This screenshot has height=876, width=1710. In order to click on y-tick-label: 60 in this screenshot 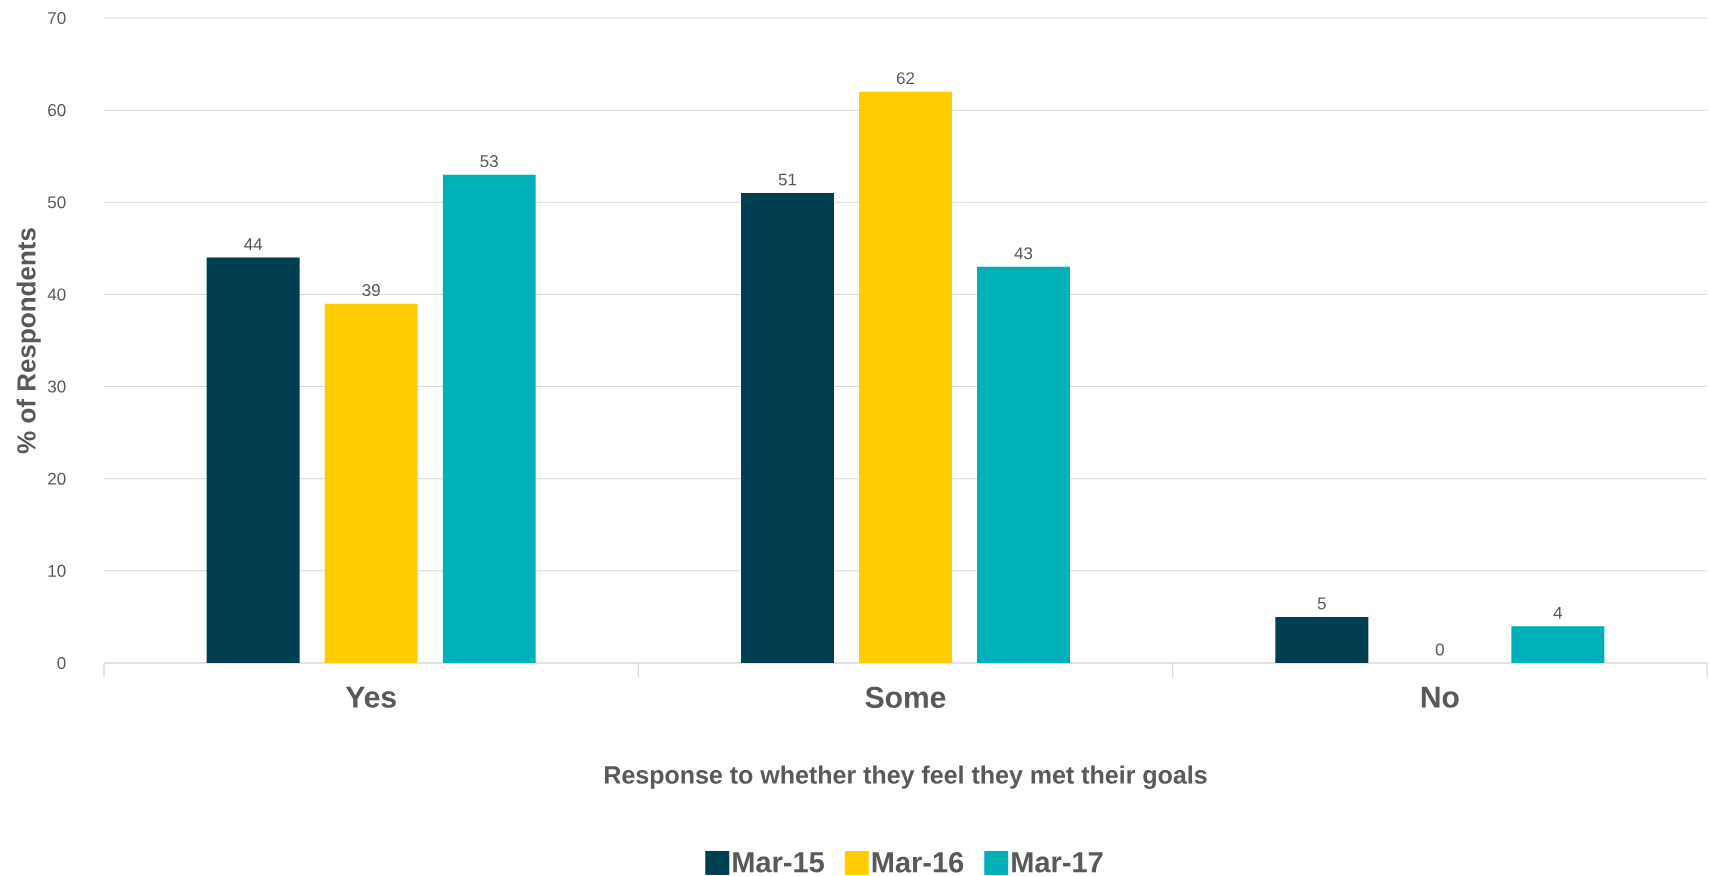, I will do `click(57, 110)`.